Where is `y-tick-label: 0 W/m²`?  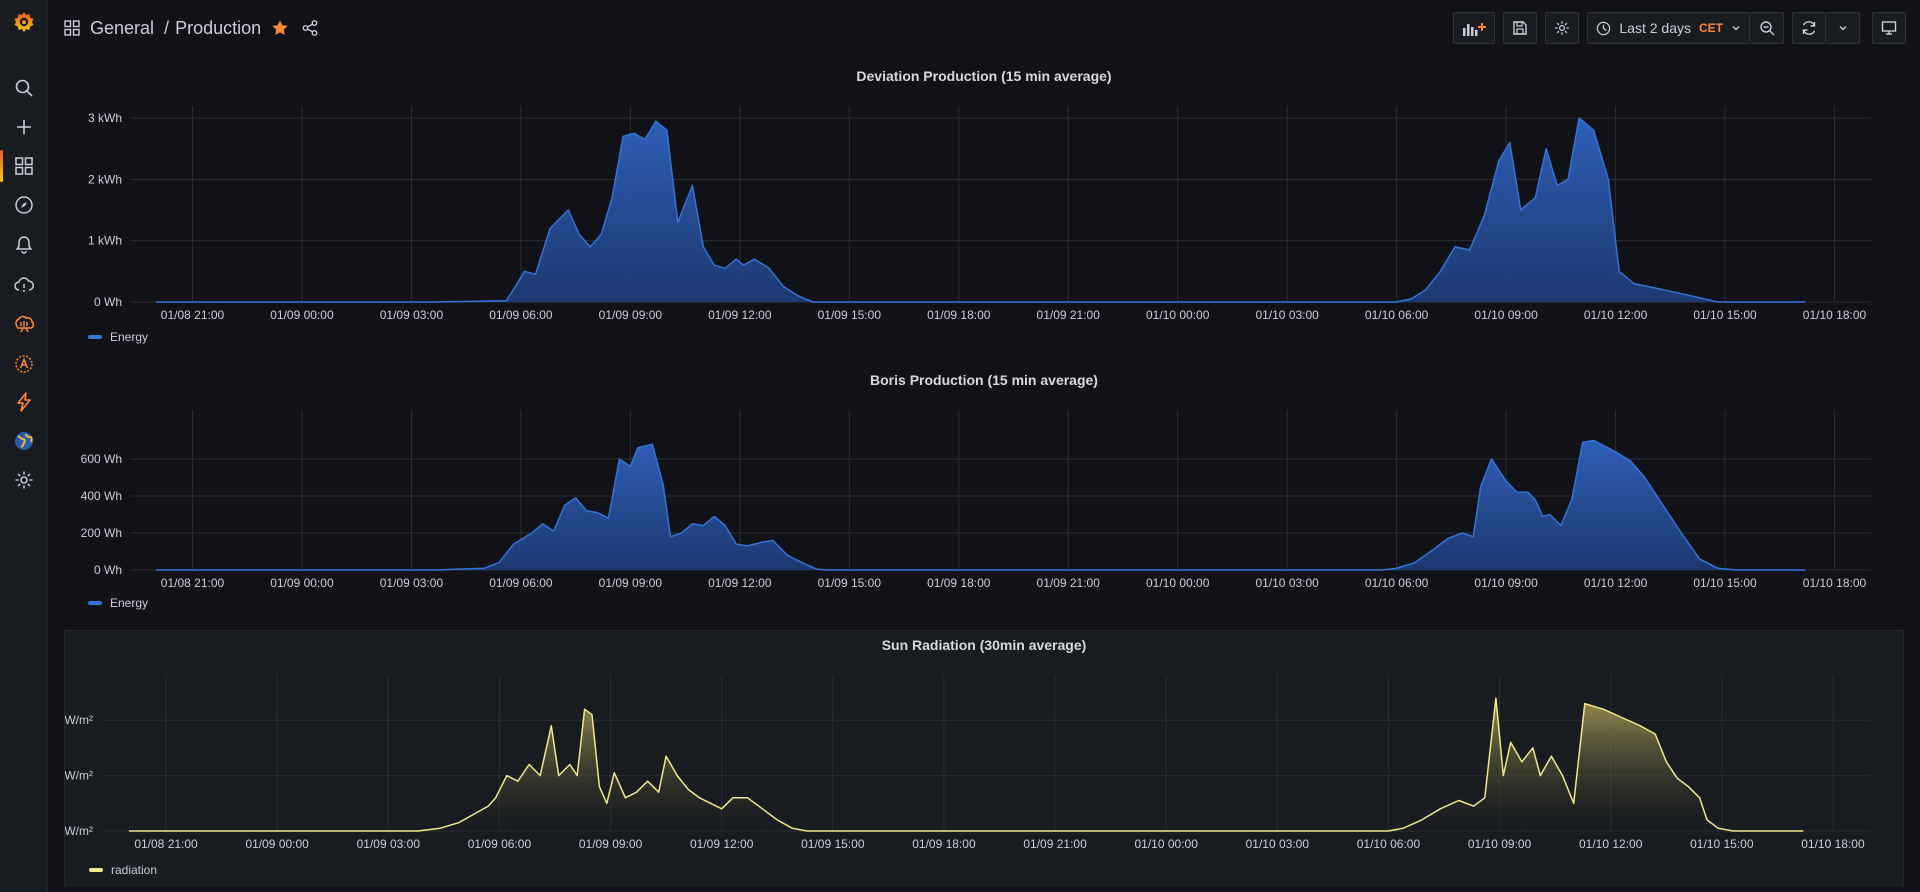 y-tick-label: 0 W/m² is located at coordinates (79, 831).